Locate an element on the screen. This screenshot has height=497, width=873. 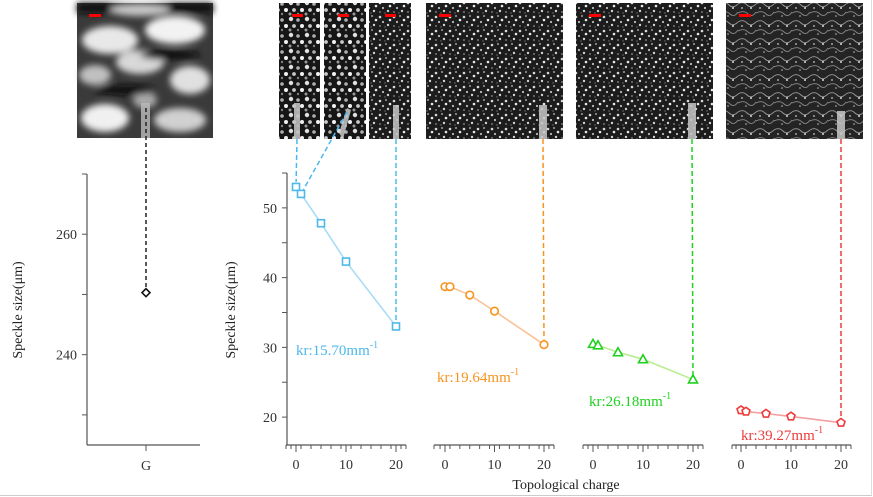
panel-kr-39-27: 0 10 20 kr:39.27mm-1 is located at coordinates (791, 306).